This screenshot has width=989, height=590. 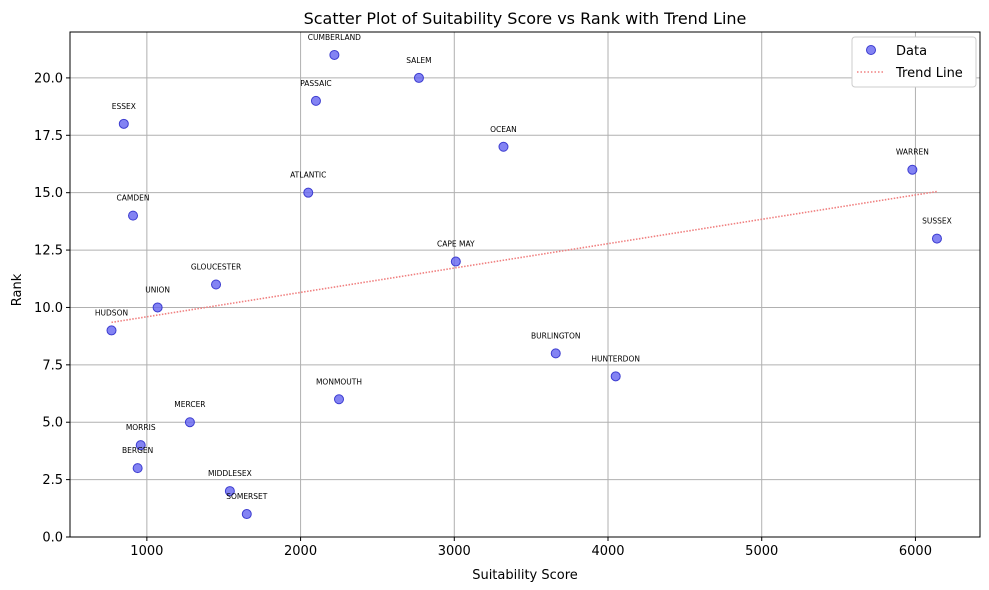 I want to click on x-tick-label: 1000, so click(x=146, y=551).